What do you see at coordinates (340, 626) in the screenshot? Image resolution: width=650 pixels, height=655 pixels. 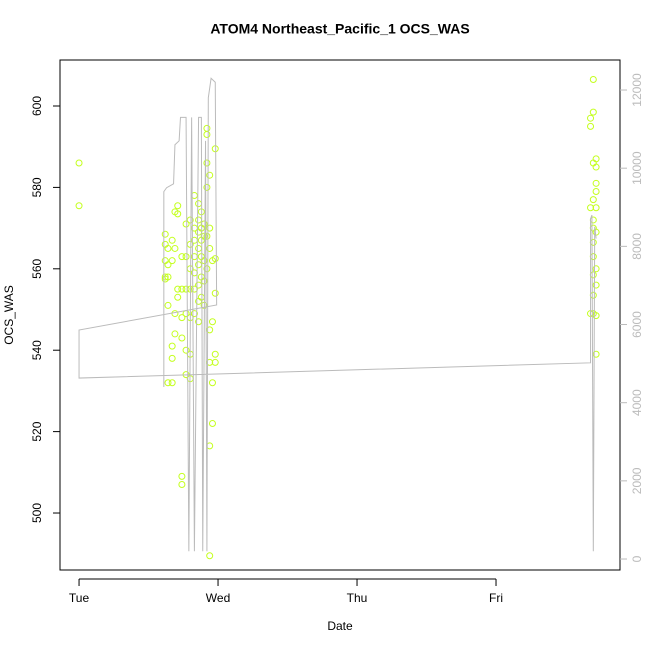 I see `x-axis-label: Date` at bounding box center [340, 626].